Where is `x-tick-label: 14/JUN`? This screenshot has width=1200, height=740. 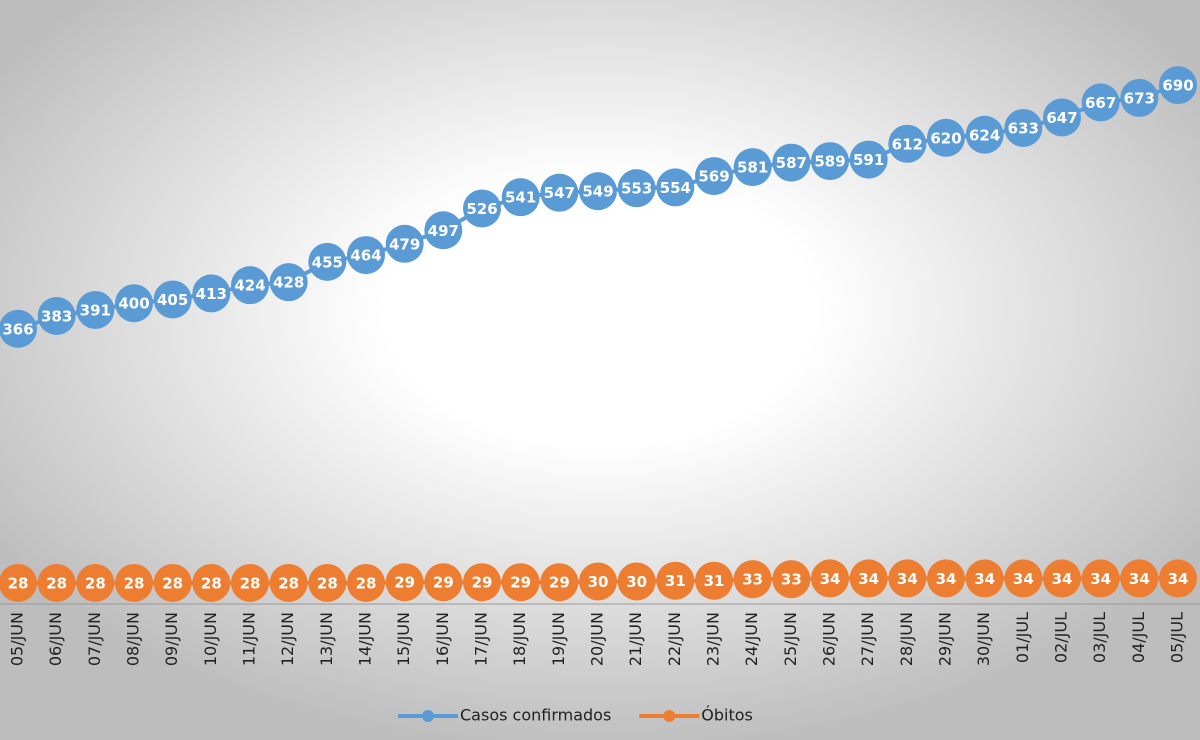
x-tick-label: 14/JUN is located at coordinates (365, 639).